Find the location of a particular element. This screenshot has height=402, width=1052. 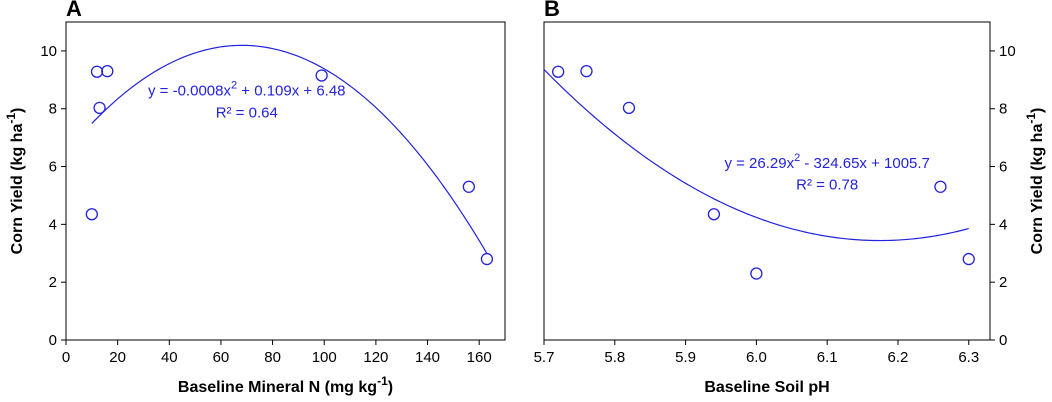

x-tick-label: 6.0 is located at coordinates (756, 357).